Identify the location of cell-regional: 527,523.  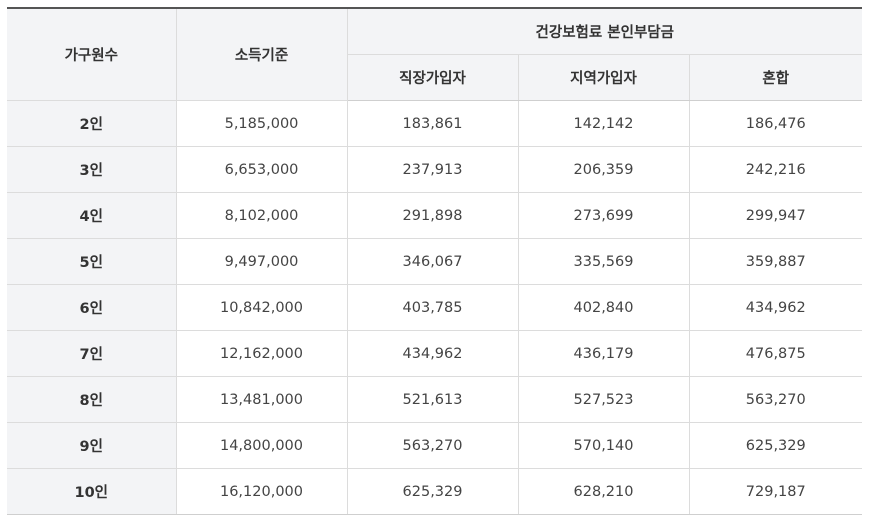
(603, 399).